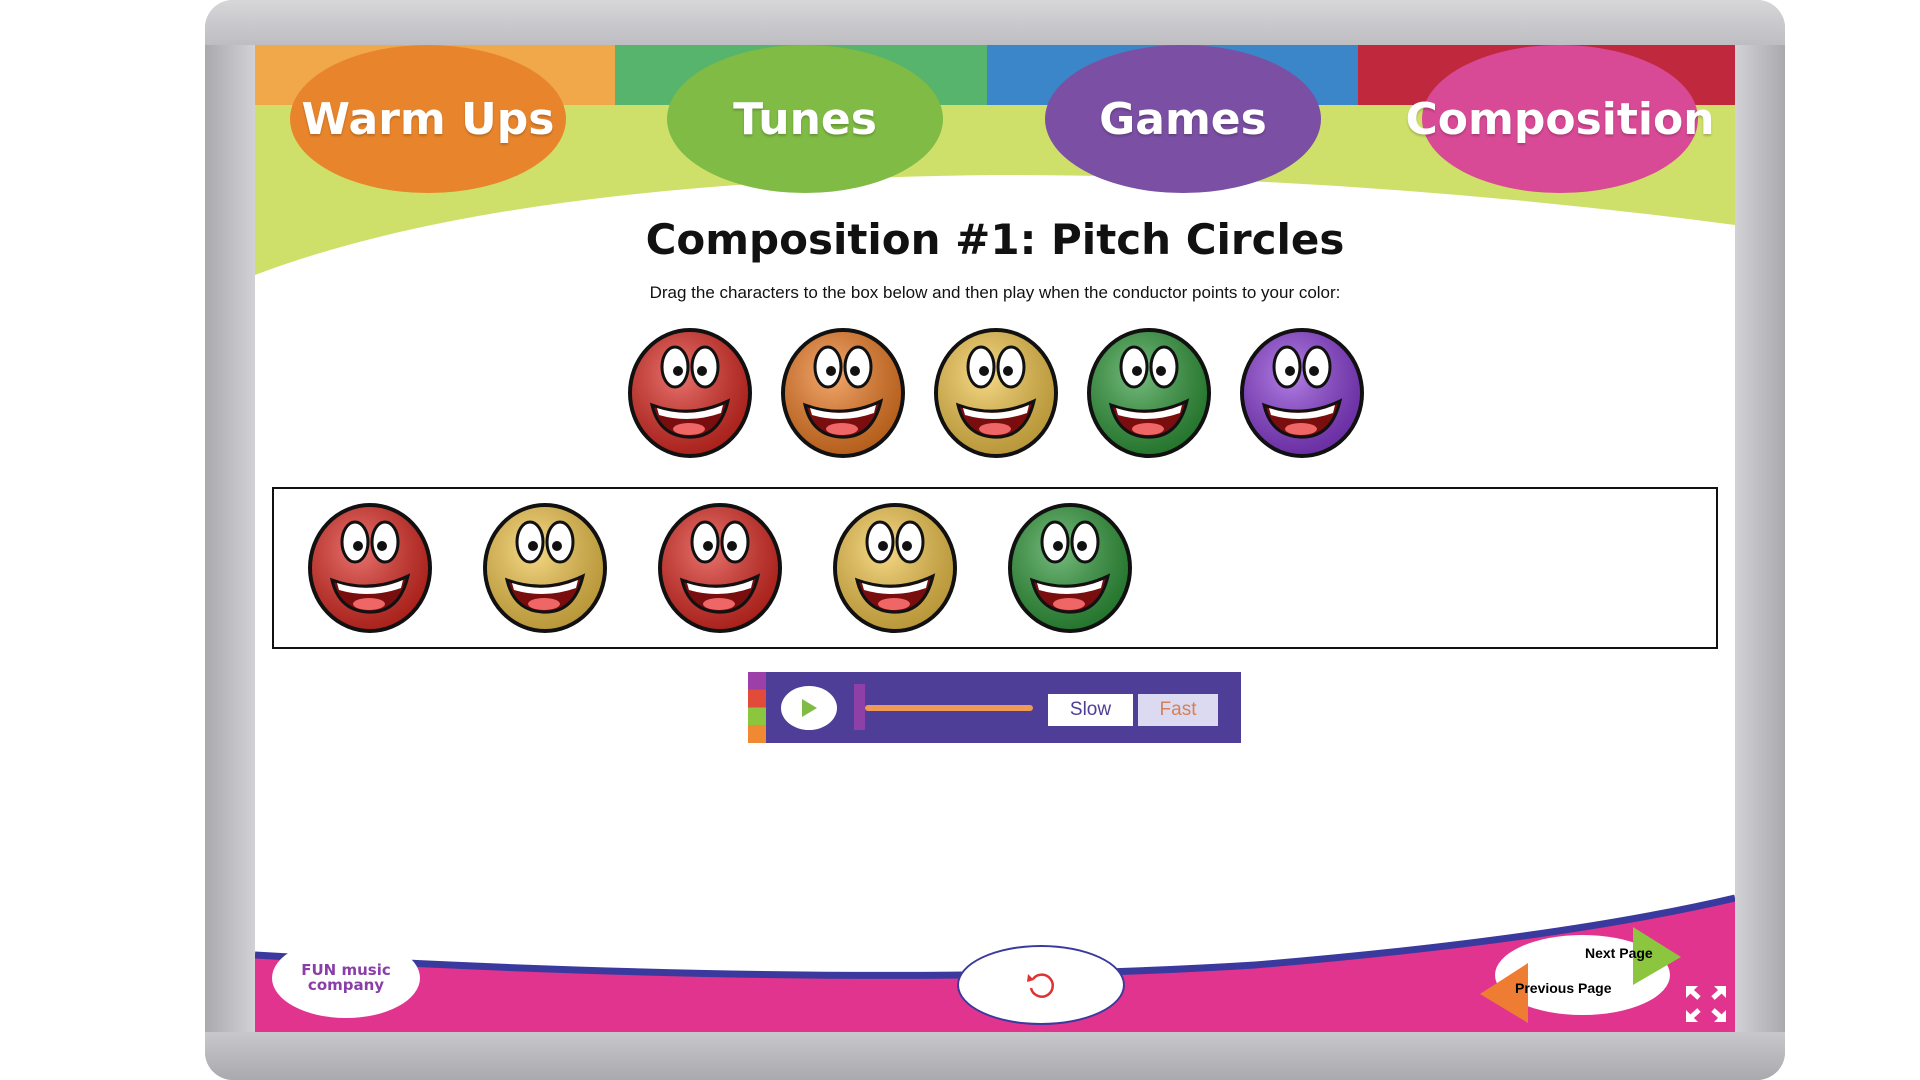 This screenshot has height=1080, width=1920. I want to click on reset-button, so click(1041, 985).